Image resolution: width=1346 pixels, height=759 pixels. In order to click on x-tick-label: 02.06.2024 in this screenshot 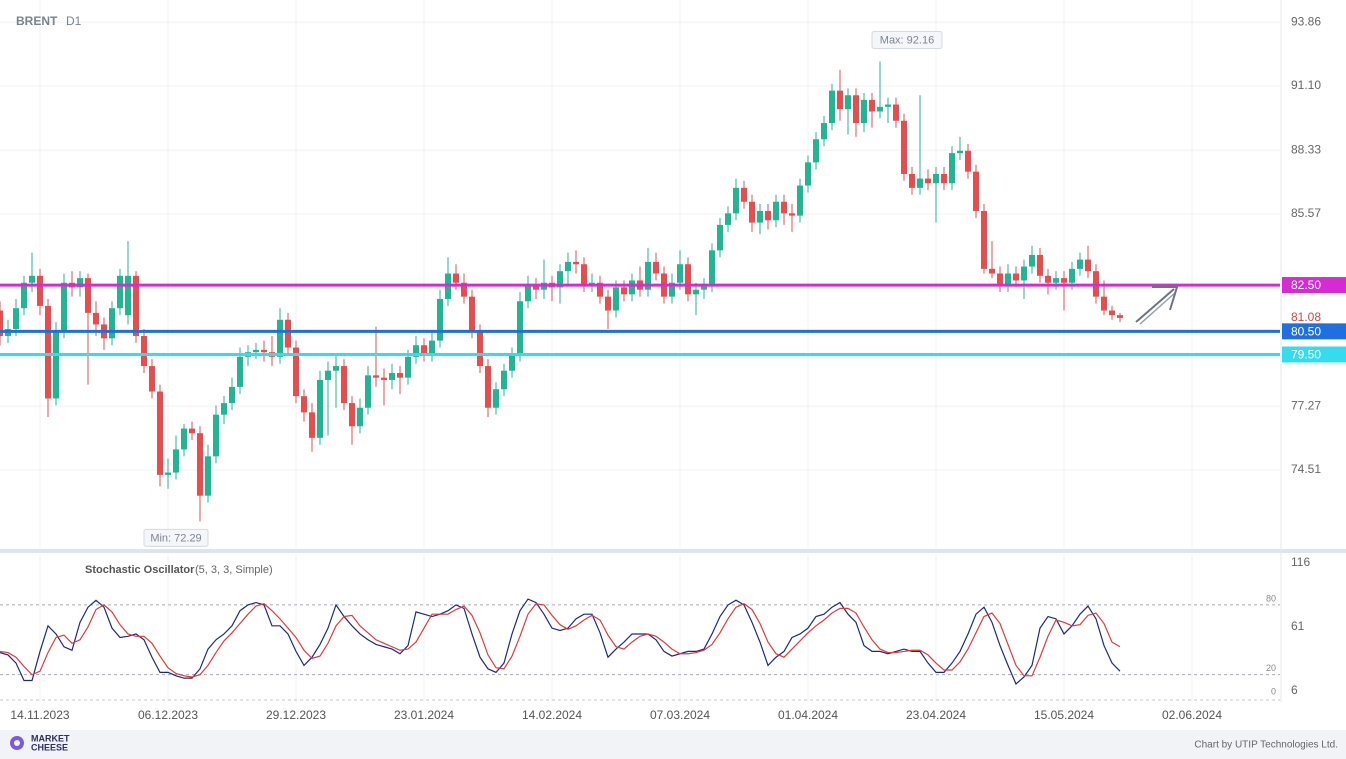, I will do `click(1192, 715)`.